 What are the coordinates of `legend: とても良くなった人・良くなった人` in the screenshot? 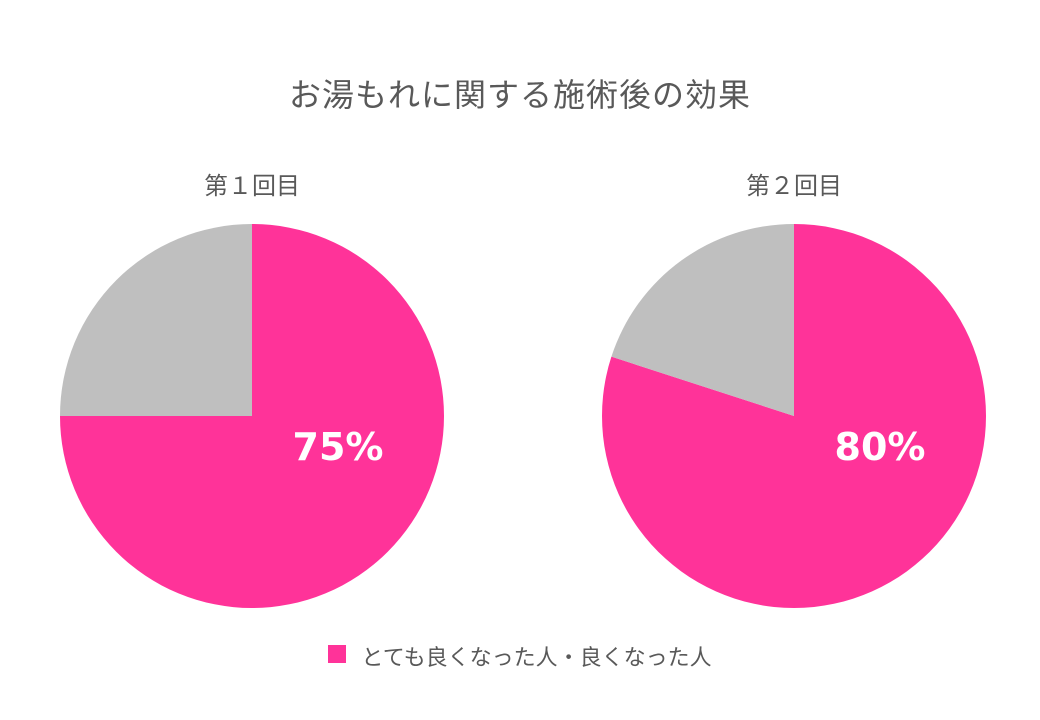 It's located at (520, 656).